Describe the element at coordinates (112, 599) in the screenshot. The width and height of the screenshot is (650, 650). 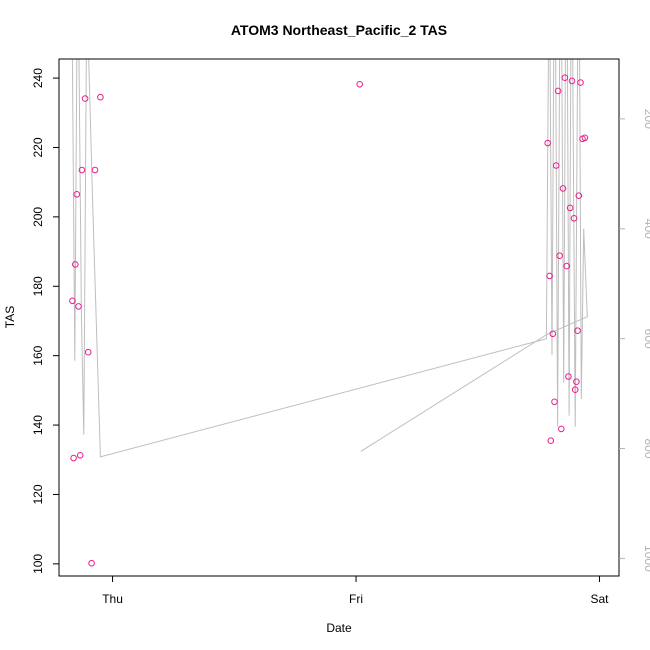
I see `x-tick-label: Thu` at that location.